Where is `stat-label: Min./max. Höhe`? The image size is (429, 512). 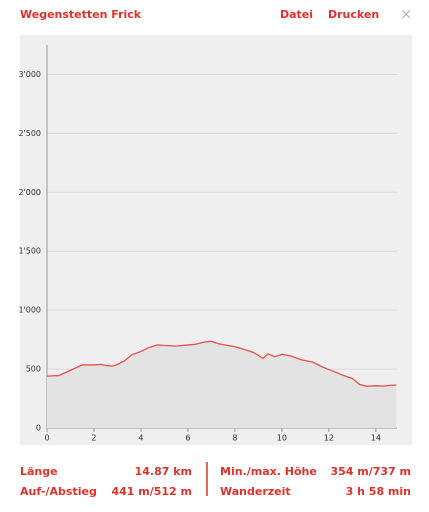
stat-label: Min./max. Höhe is located at coordinates (268, 471).